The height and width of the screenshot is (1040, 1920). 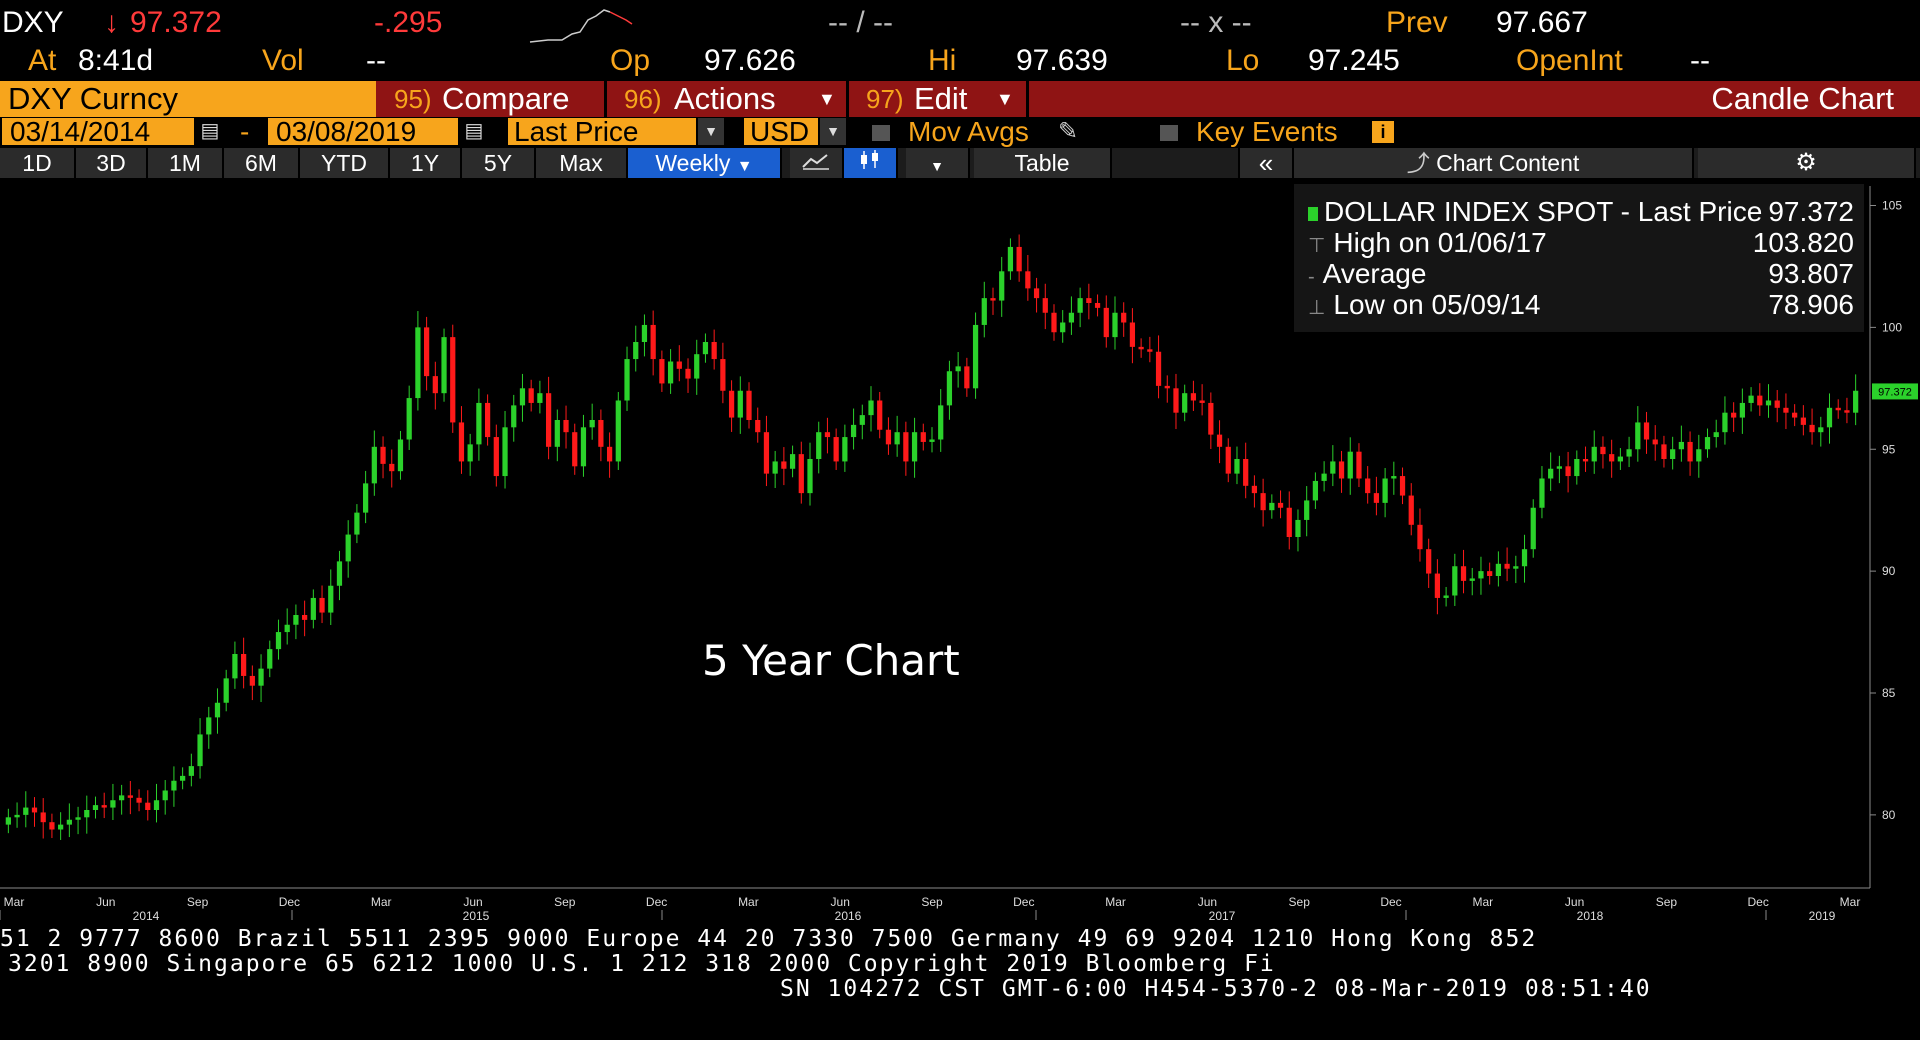 What do you see at coordinates (602, 132) in the screenshot?
I see `field-select: Last Price` at bounding box center [602, 132].